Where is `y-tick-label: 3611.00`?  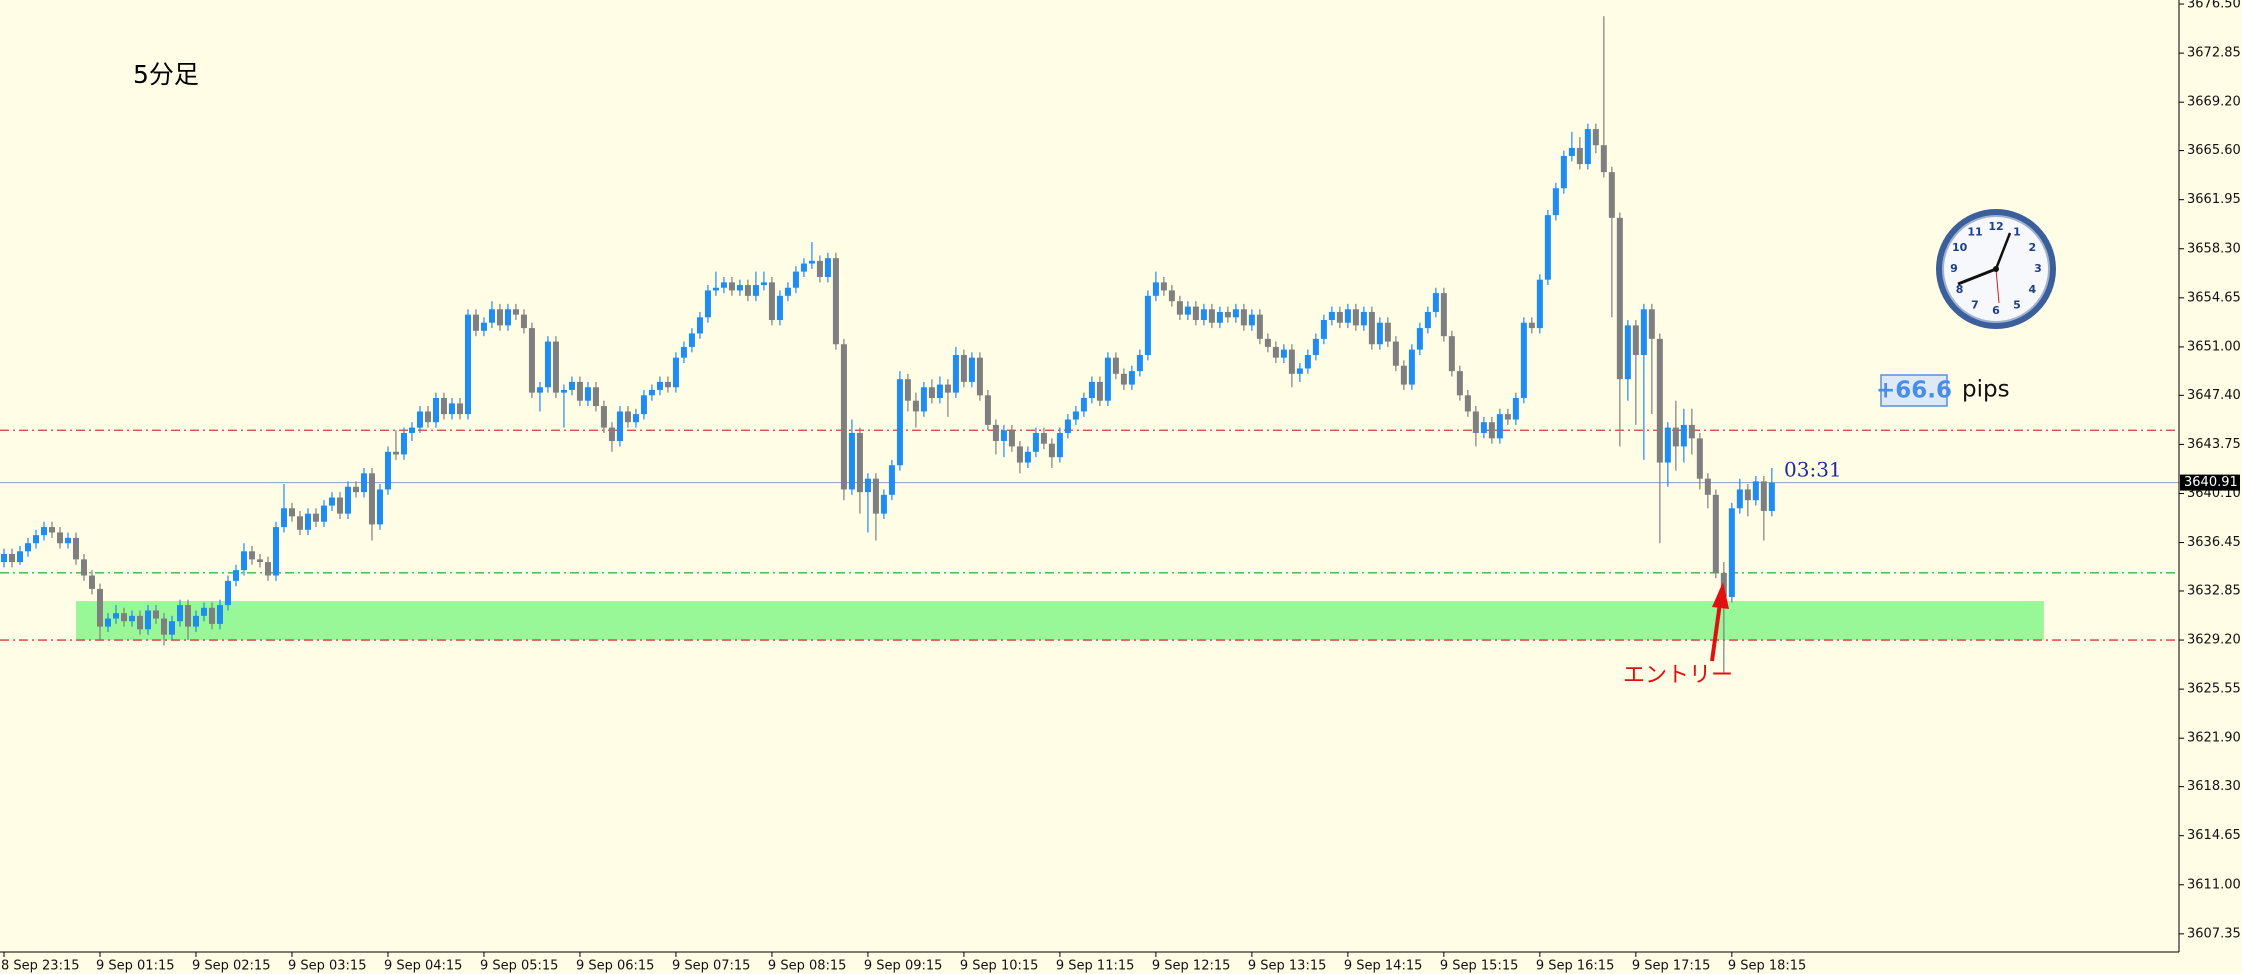
y-tick-label: 3611.00 is located at coordinates (2214, 884).